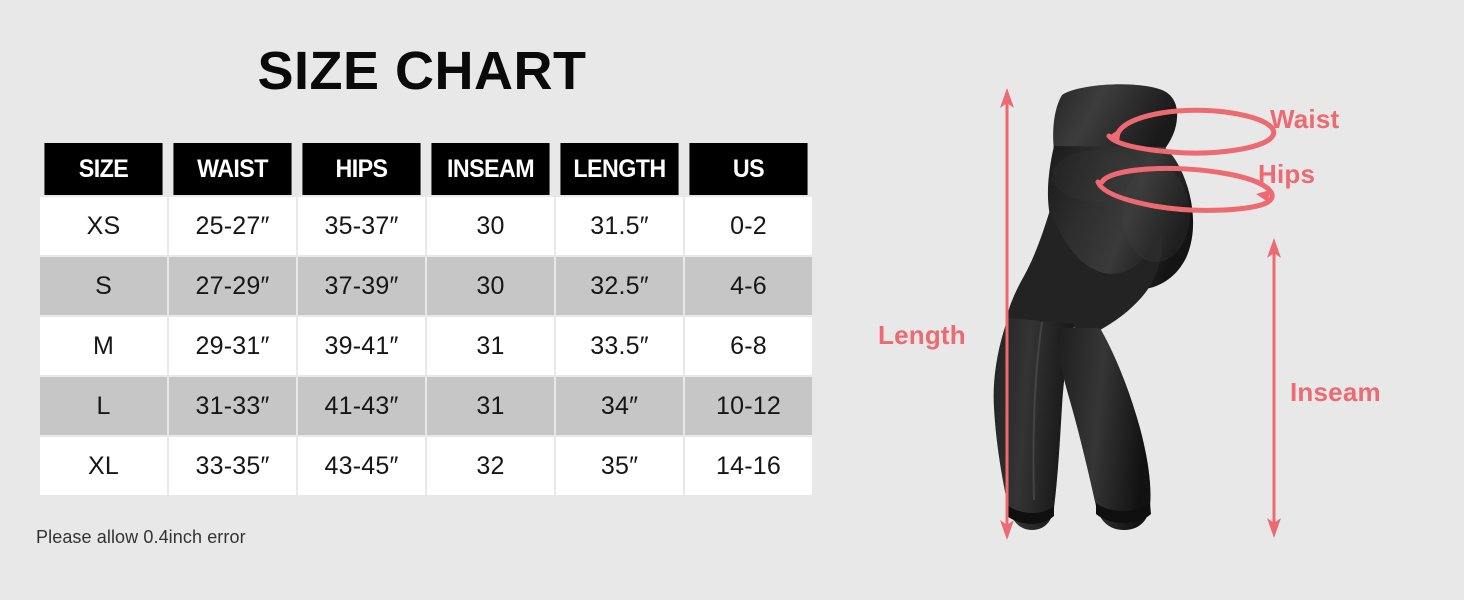  I want to click on column-header-hips: HIPS, so click(361, 169).